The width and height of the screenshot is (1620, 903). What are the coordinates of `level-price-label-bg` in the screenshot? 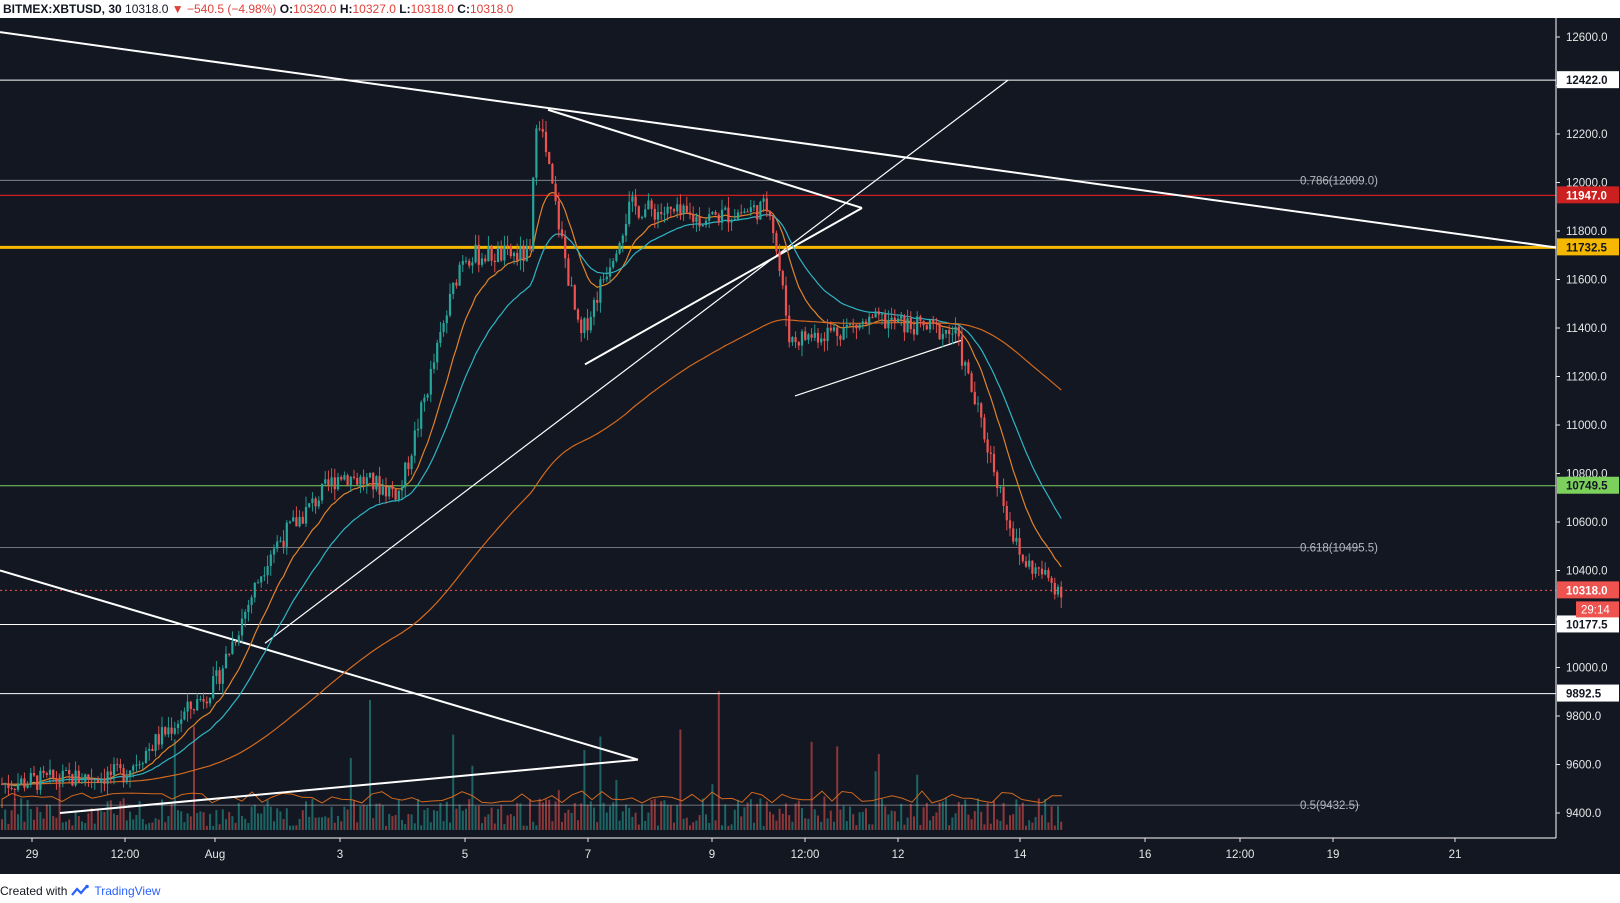 It's located at (1588, 624).